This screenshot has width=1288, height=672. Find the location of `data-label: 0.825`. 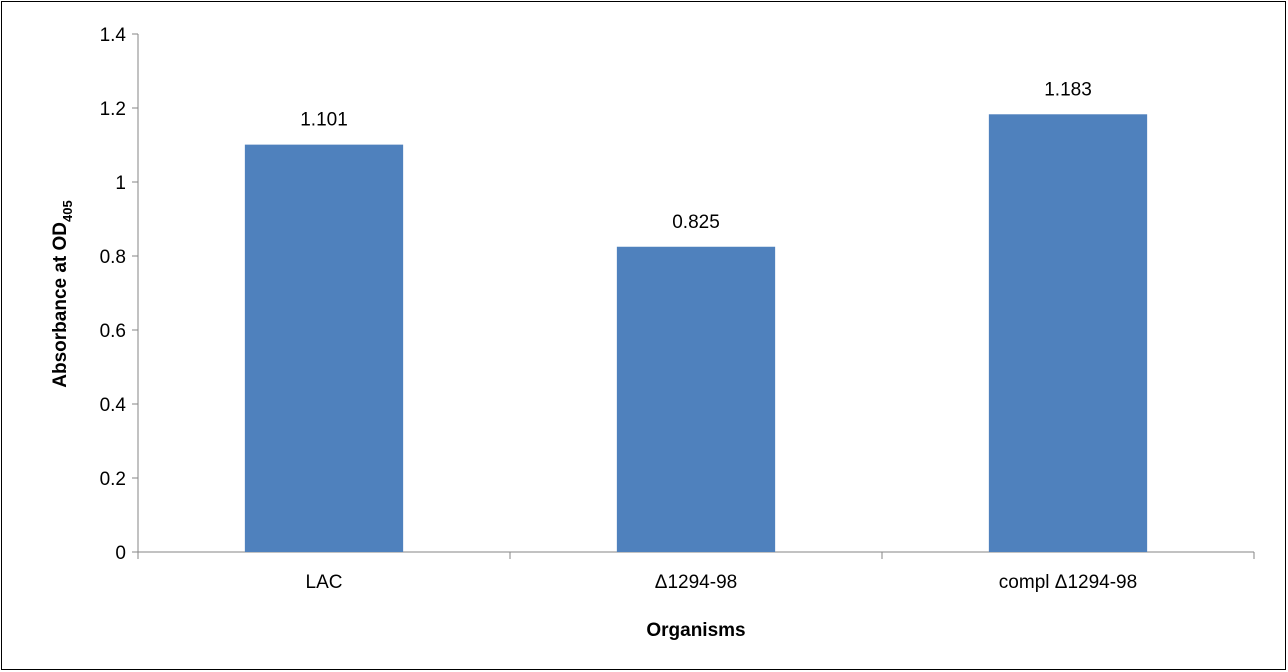

data-label: 0.825 is located at coordinates (696, 222).